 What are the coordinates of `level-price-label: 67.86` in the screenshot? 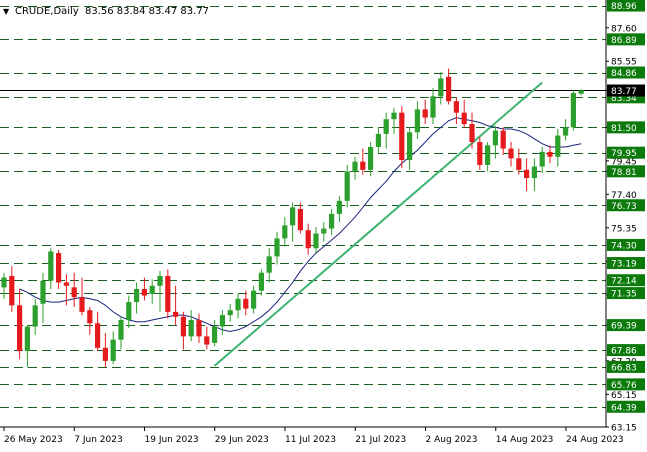 It's located at (624, 352).